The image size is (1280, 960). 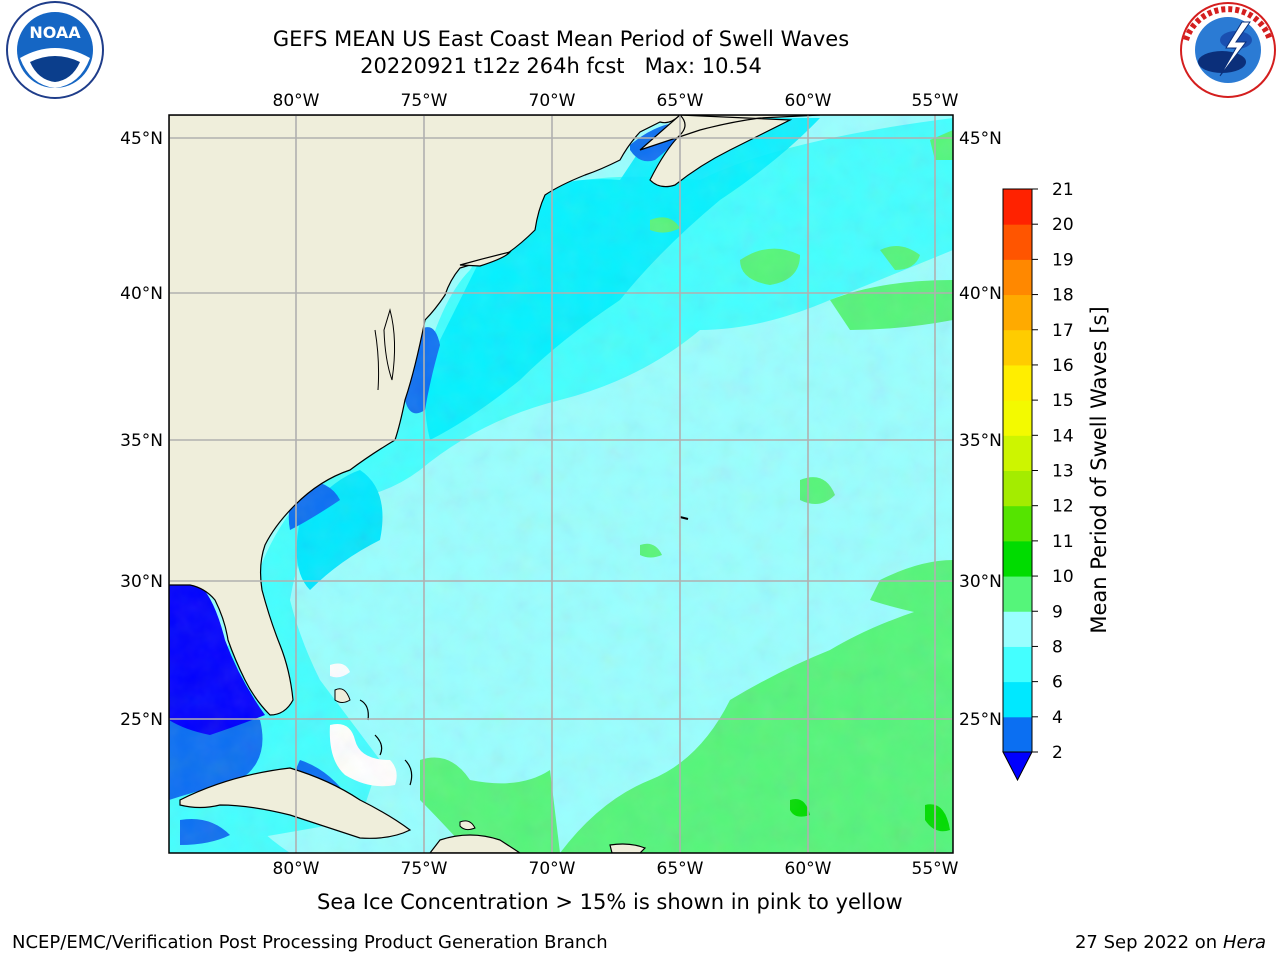 I want to click on lat-label-left: 25°N, so click(x=141, y=720).